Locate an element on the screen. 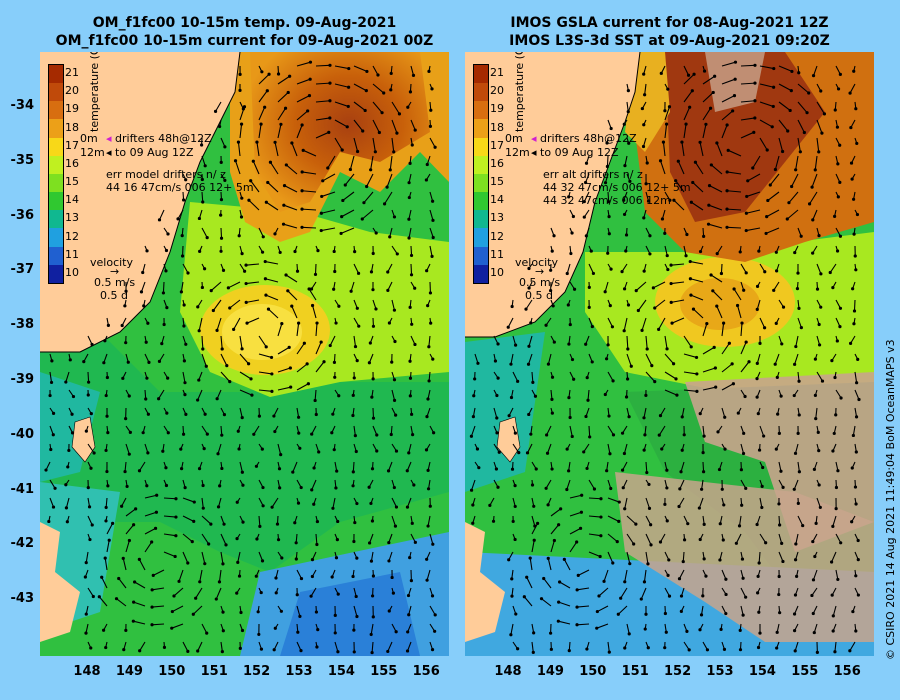 This screenshot has height=700, width=900. right-drifters-label: drifters 48h@12Z is located at coordinates (588, 138).